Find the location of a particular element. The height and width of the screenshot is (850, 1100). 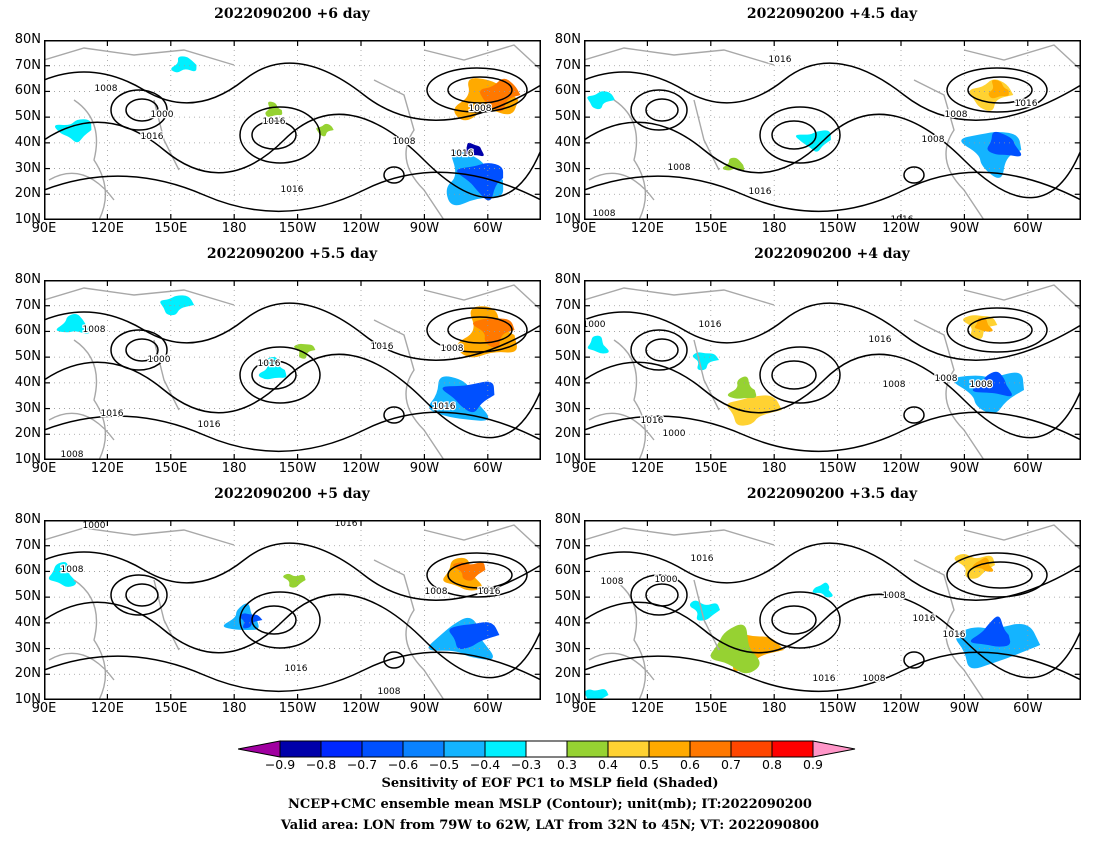

lon-tick-label: 150E is located at coordinates (711, 468).